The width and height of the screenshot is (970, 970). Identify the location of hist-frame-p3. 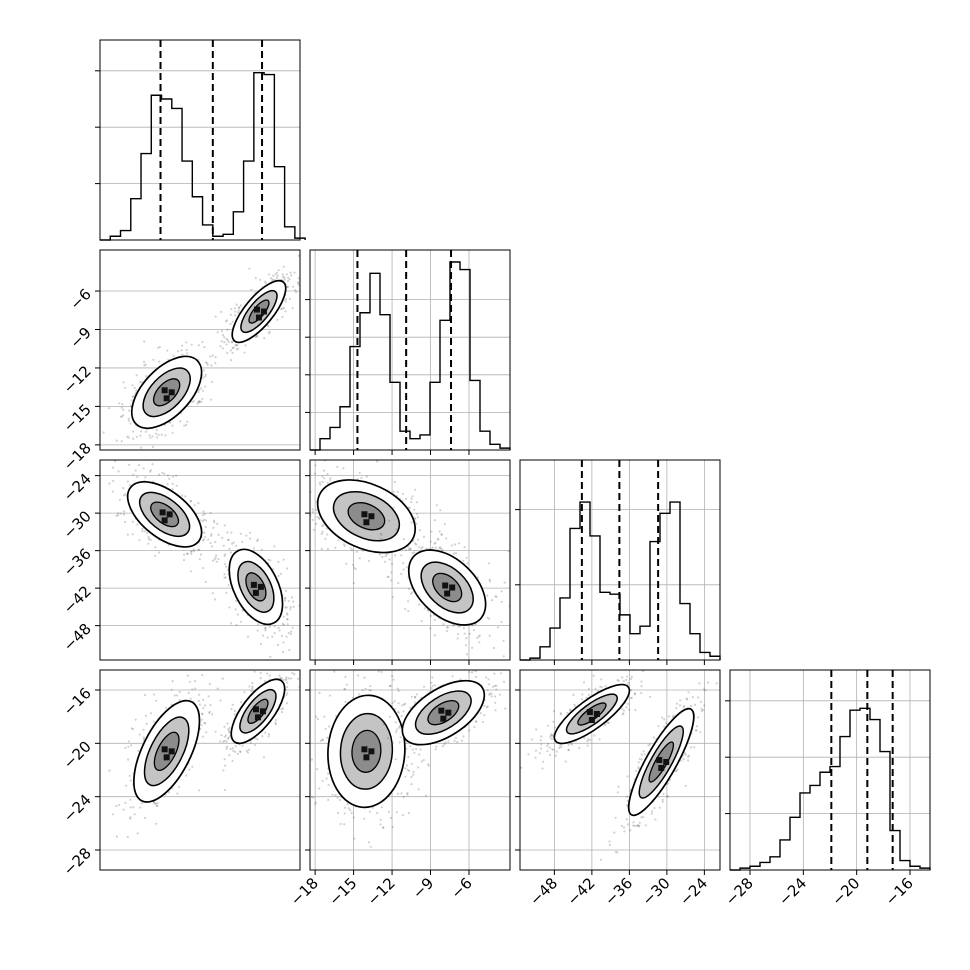
(830, 770).